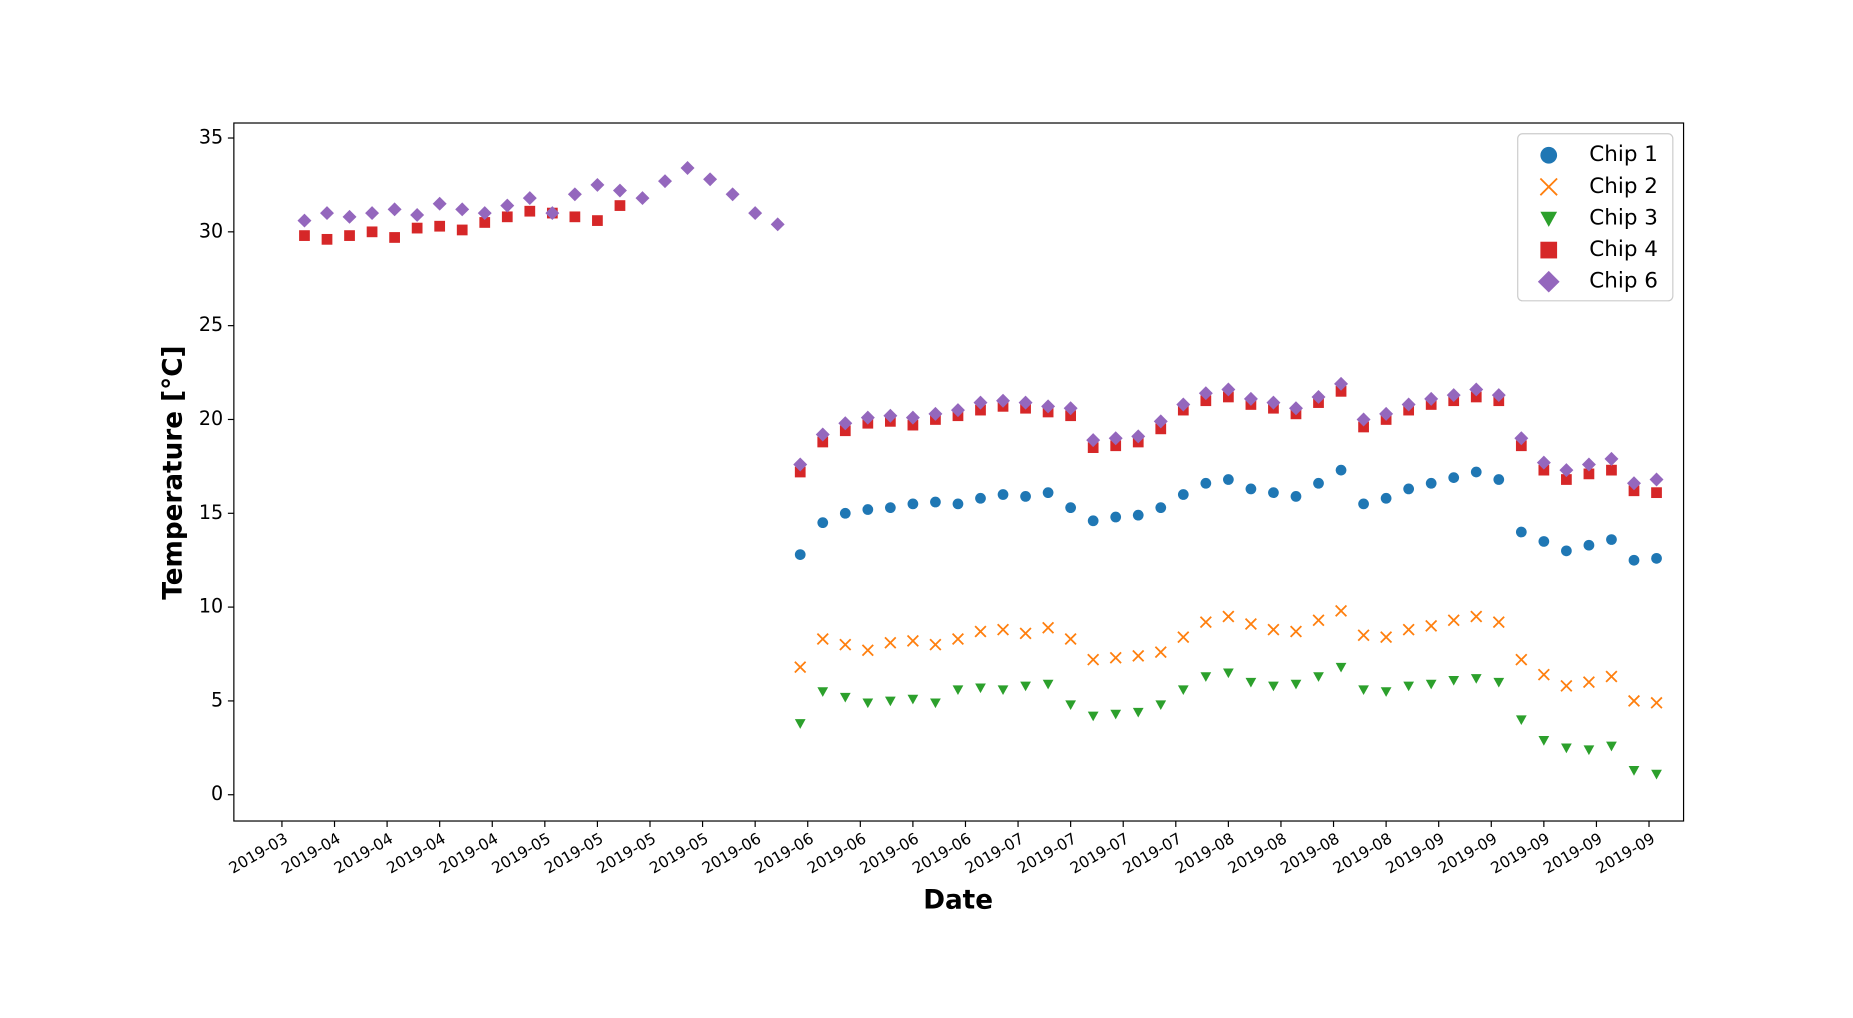  Describe the element at coordinates (1548, 281) in the screenshot. I see `legend-marker` at that location.